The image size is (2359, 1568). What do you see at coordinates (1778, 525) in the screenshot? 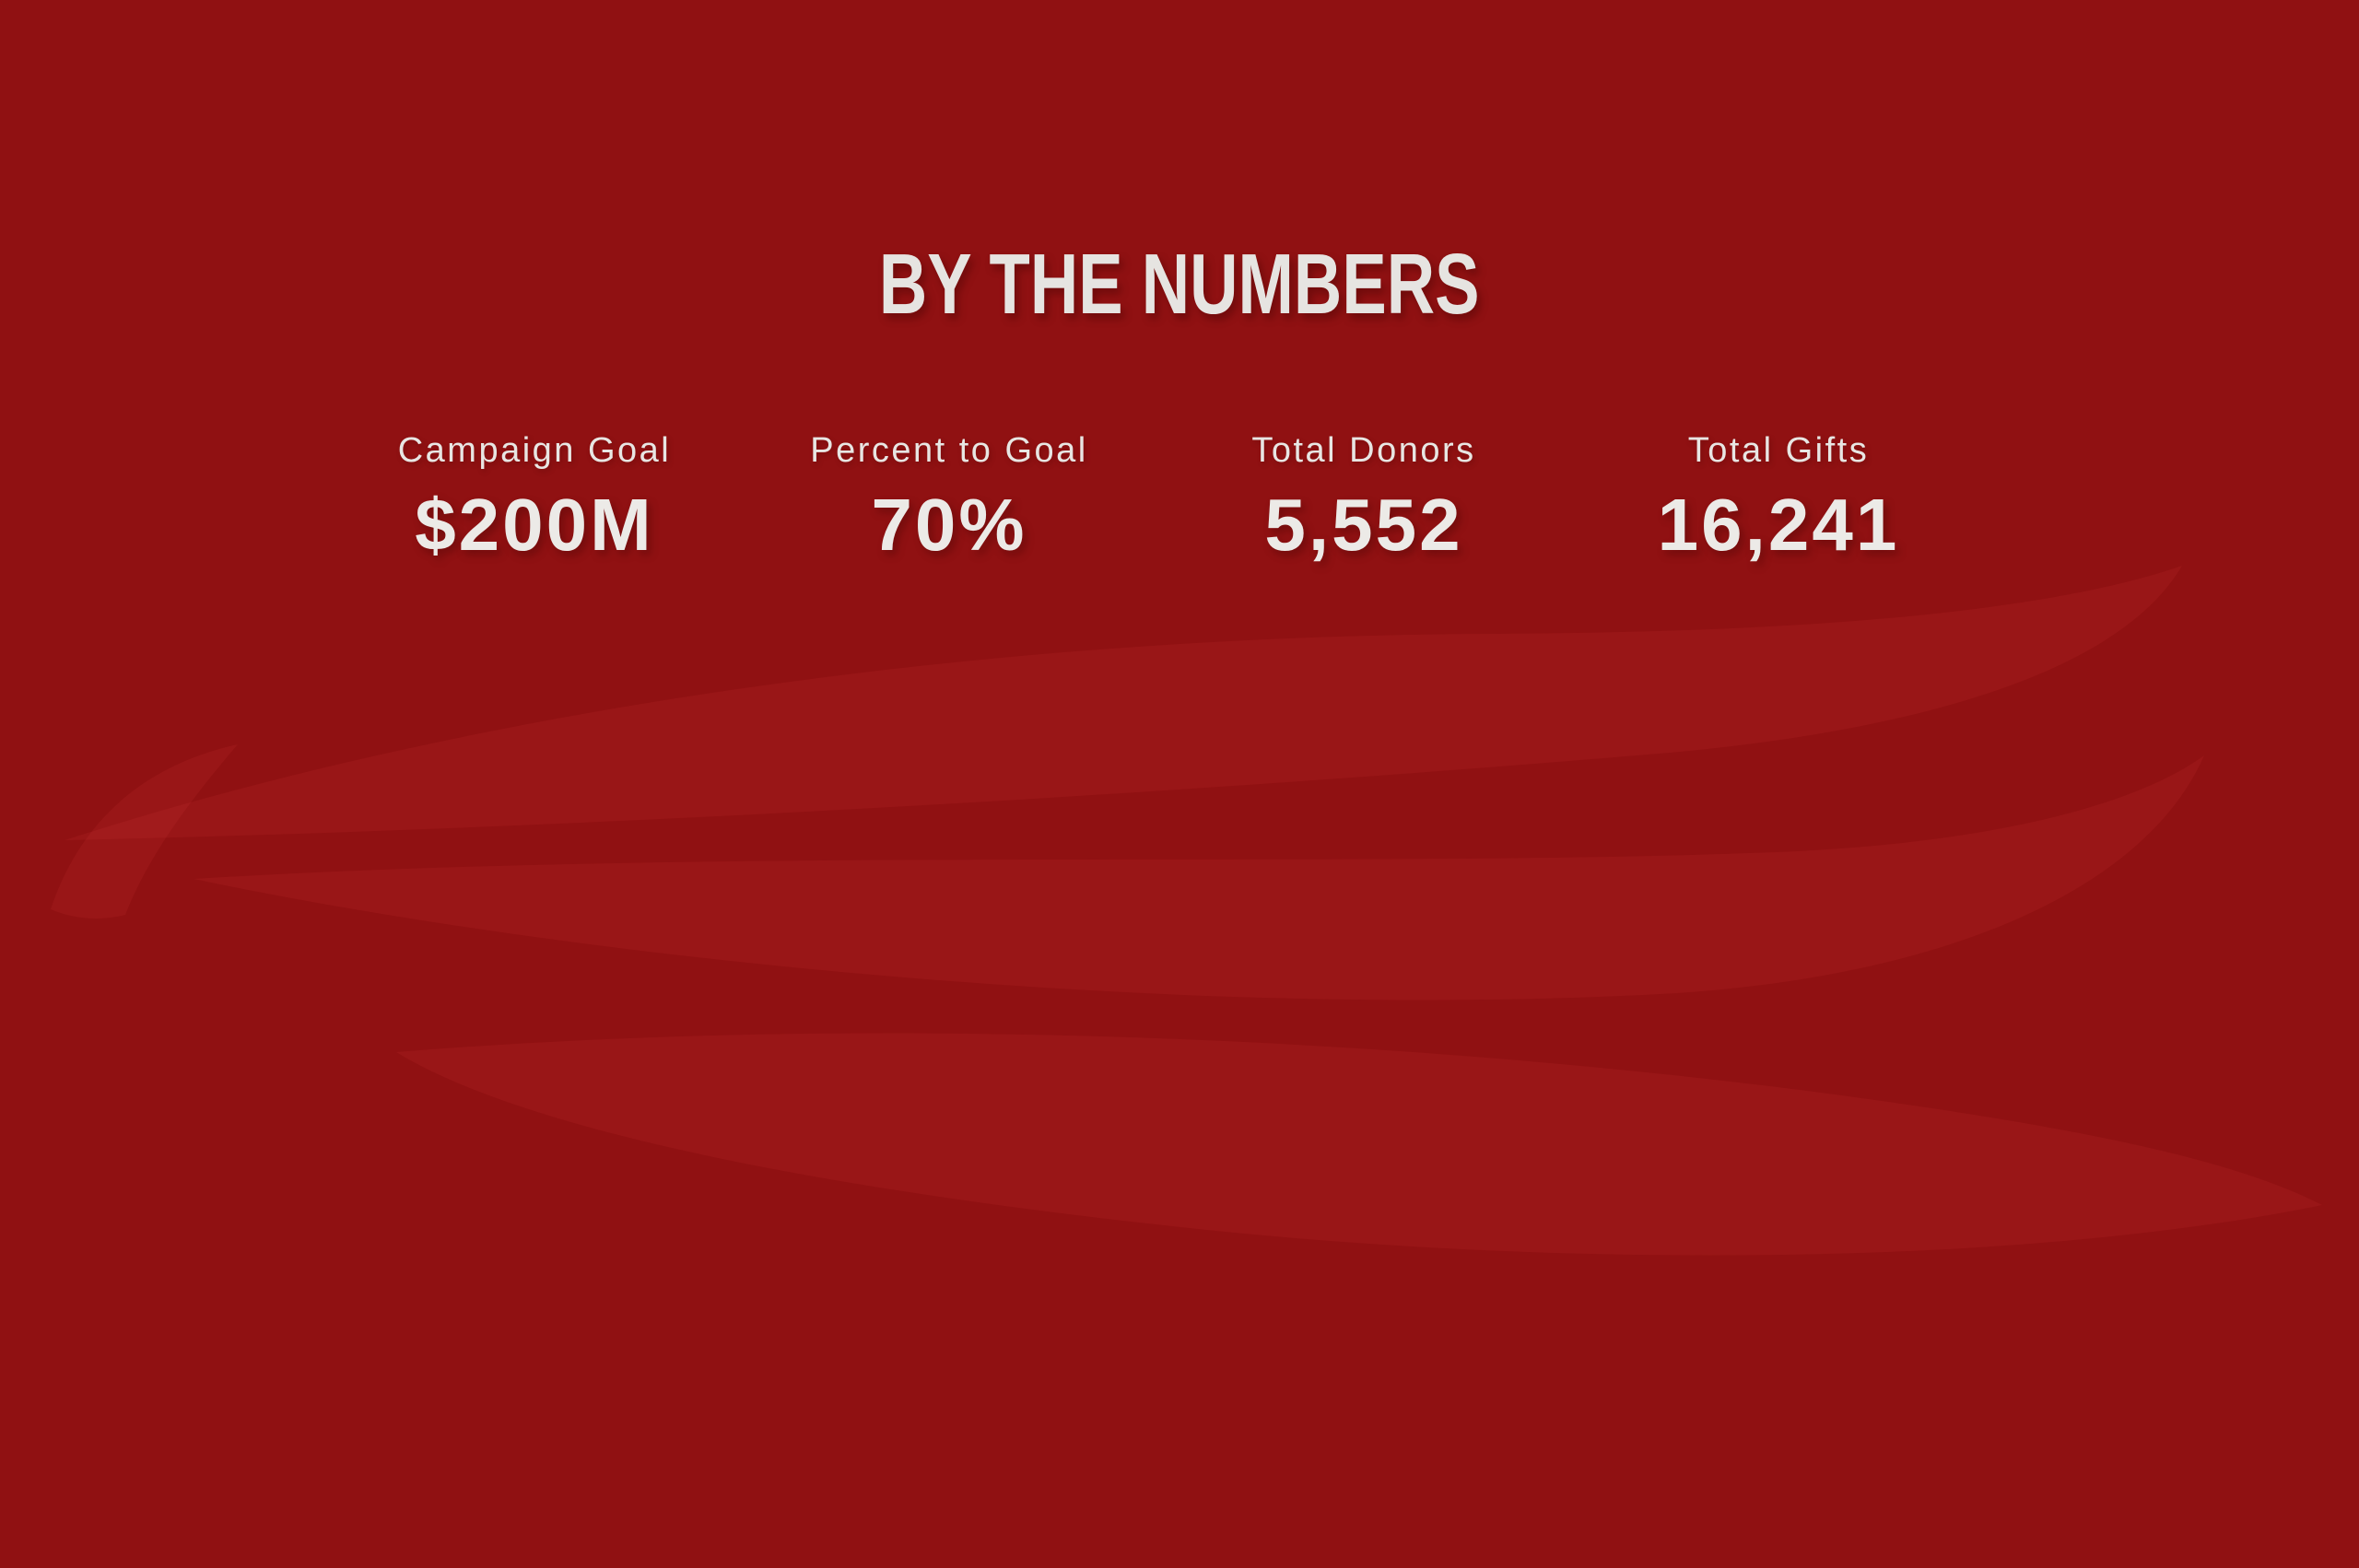
I see `stat-value: 16,241` at bounding box center [1778, 525].